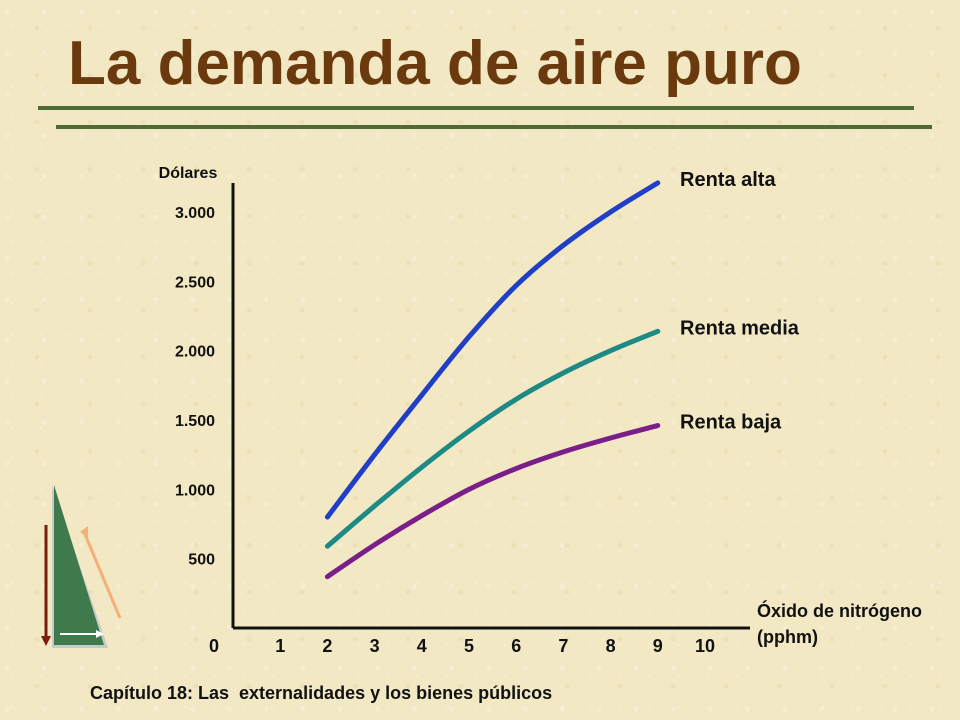 This screenshot has height=720, width=960. Describe the element at coordinates (611, 646) in the screenshot. I see `x-tick-label: 8` at that location.